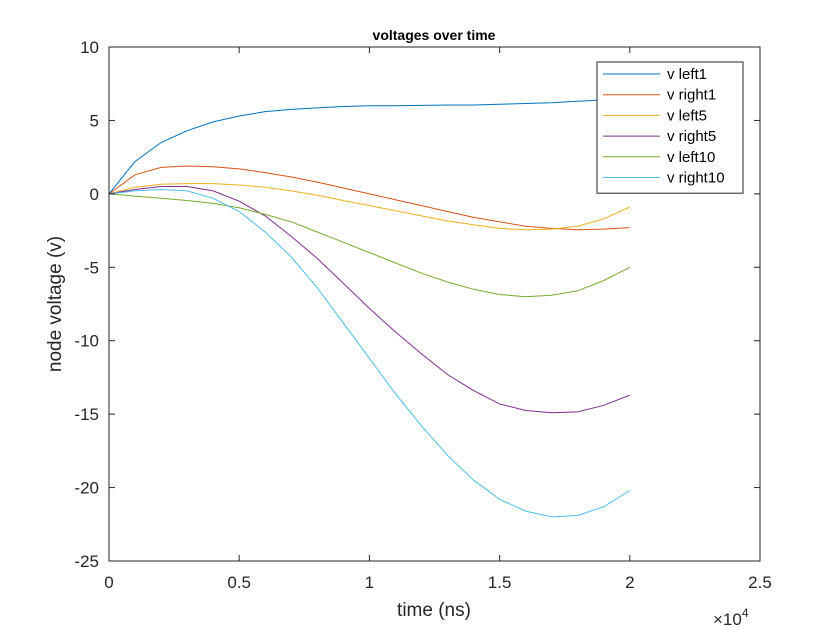 This screenshot has width=840, height=630. I want to click on legend-entry-label: v right10, so click(696, 178).